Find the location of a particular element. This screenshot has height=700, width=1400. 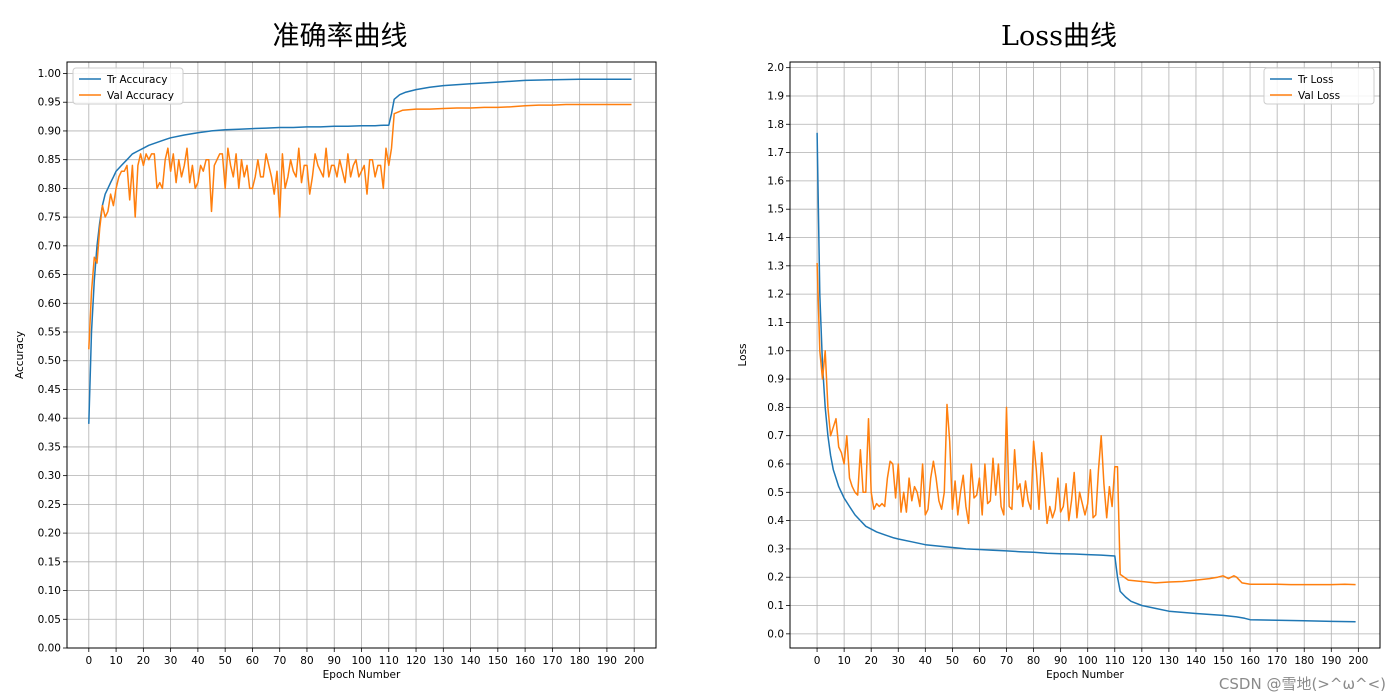

loss-y-tick-label: 2.0 is located at coordinates (775, 68).